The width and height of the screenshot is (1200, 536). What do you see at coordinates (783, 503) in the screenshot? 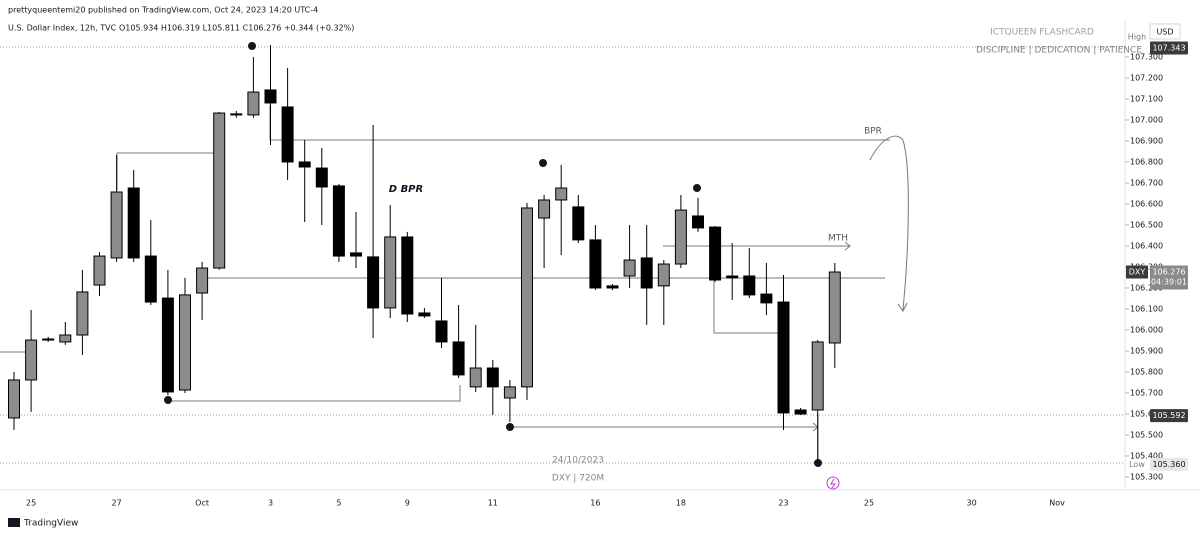
I see `x-tick-label: 23` at bounding box center [783, 503].